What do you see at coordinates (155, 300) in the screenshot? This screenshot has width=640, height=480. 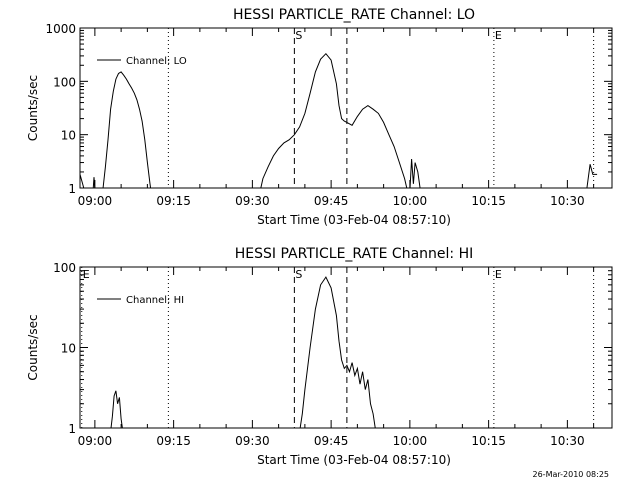 I see `legend-label: Channel: HI` at bounding box center [155, 300].